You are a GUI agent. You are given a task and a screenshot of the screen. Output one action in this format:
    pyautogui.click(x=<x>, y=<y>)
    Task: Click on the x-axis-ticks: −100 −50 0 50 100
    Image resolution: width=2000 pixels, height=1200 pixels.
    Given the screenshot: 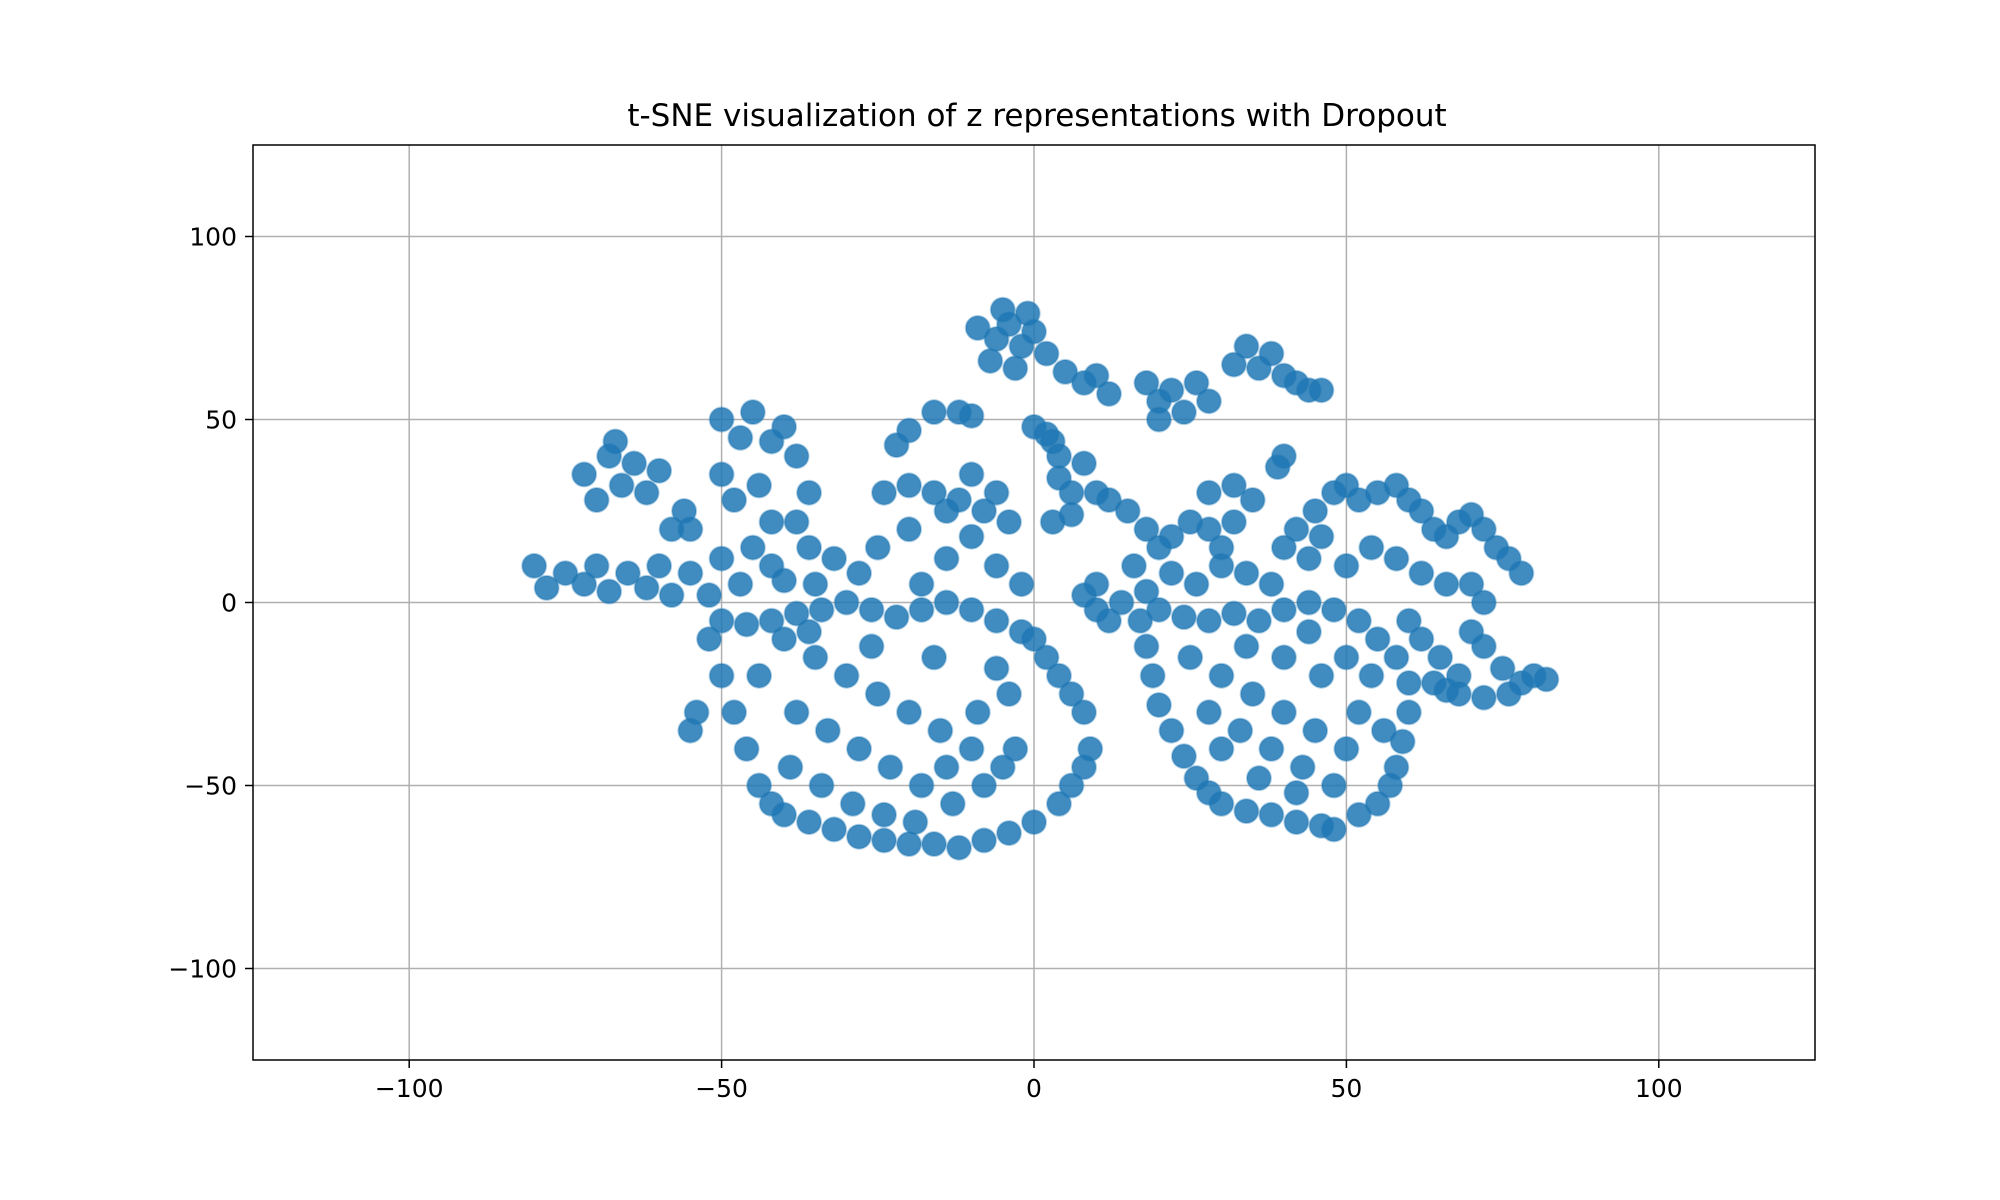 What is the action you would take?
    pyautogui.click(x=1029, y=1081)
    